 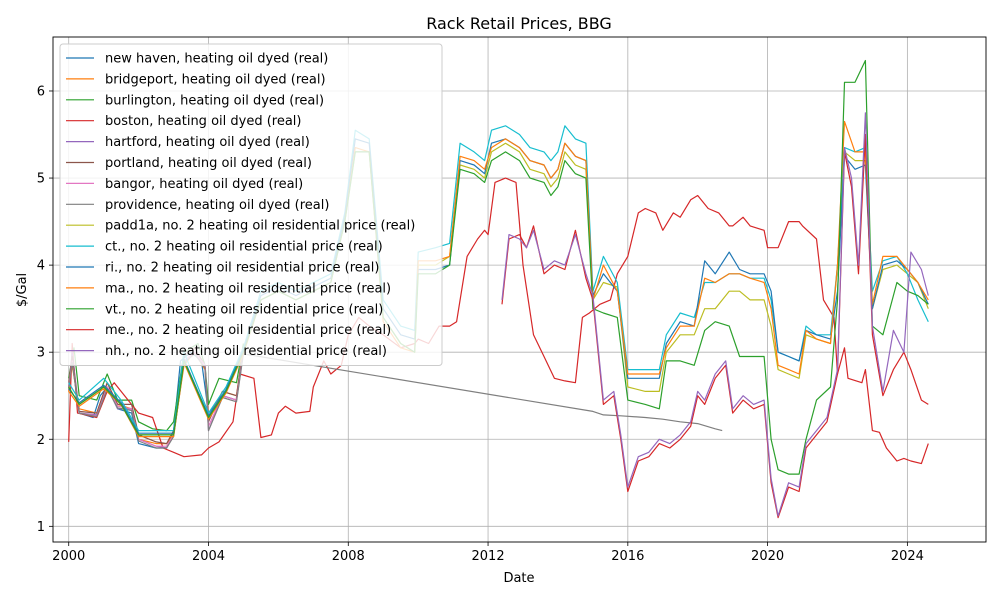 What do you see at coordinates (215, 79) in the screenshot?
I see `legend-entry: bridgeport, heating oil dyed (real)` at bounding box center [215, 79].